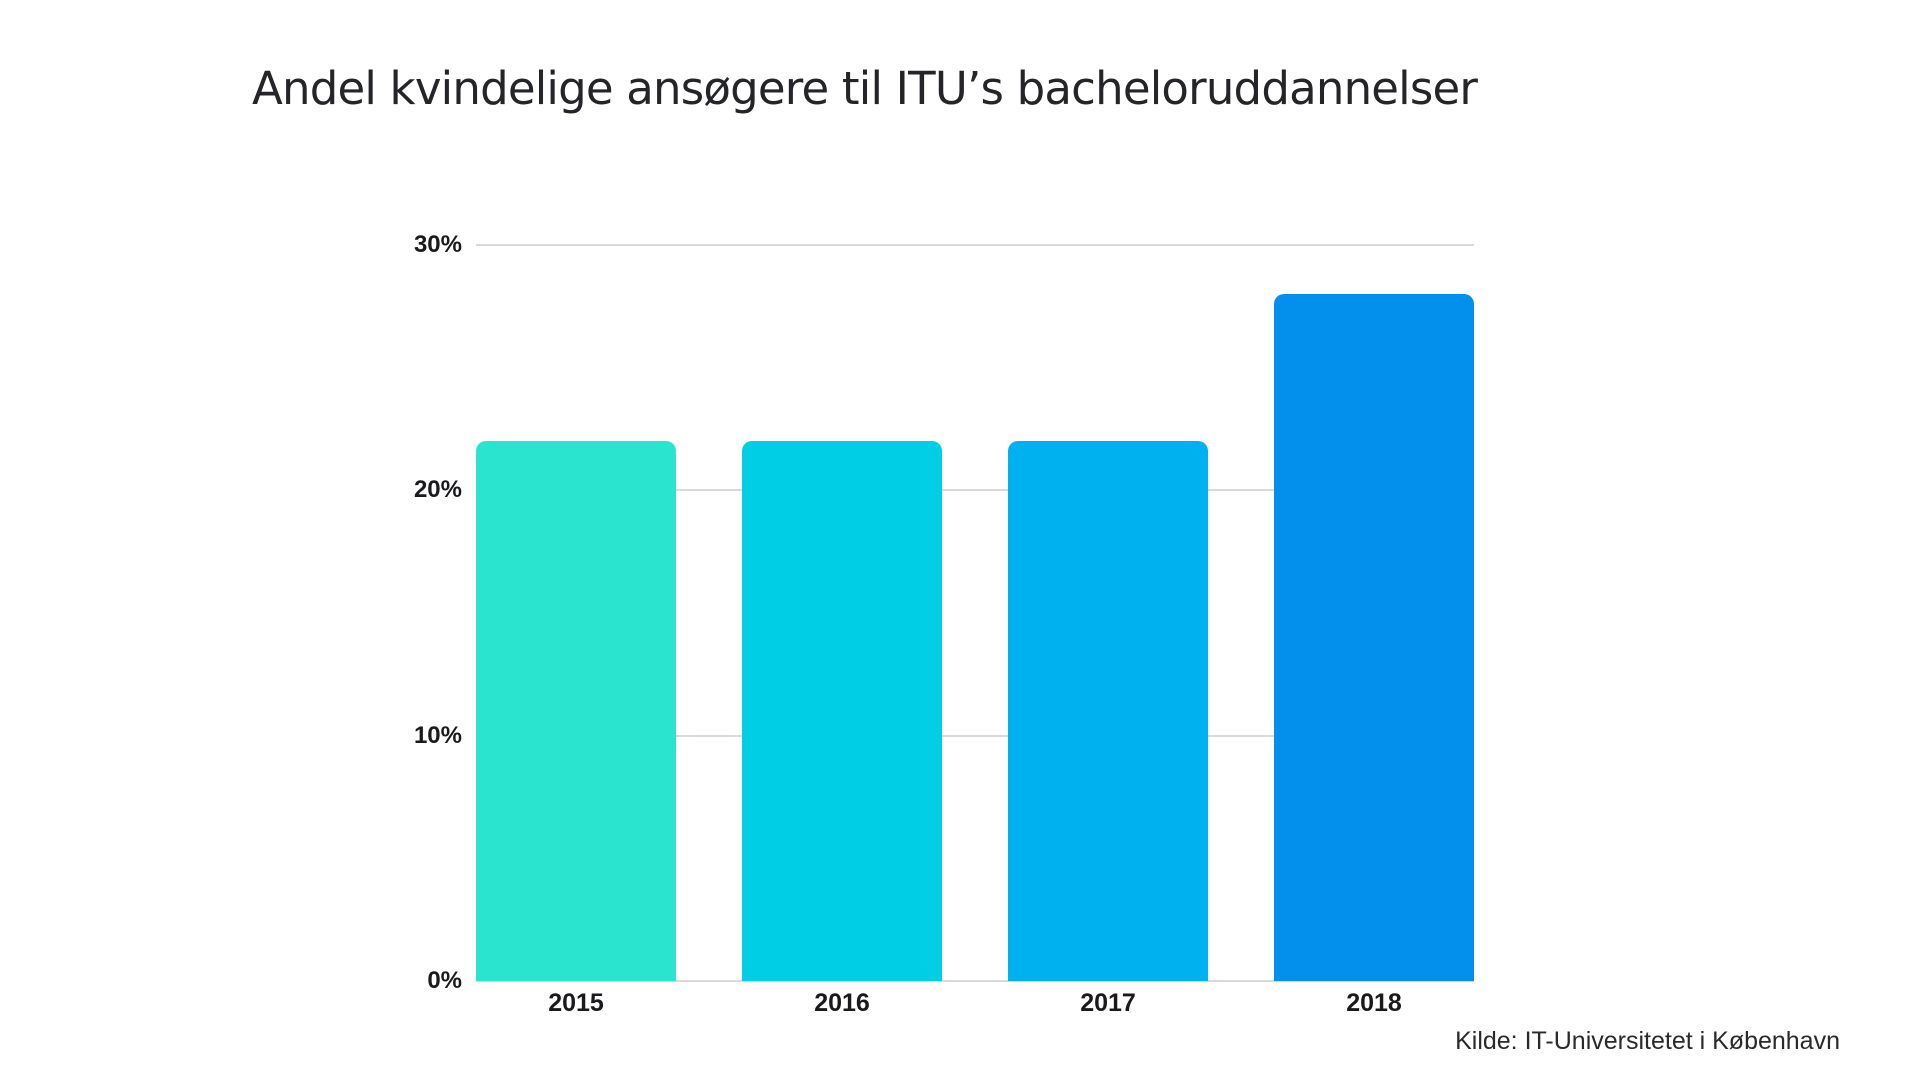 Image resolution: width=1920 pixels, height=1080 pixels. Describe the element at coordinates (975, 245) in the screenshot. I see `gridline-30%` at that location.